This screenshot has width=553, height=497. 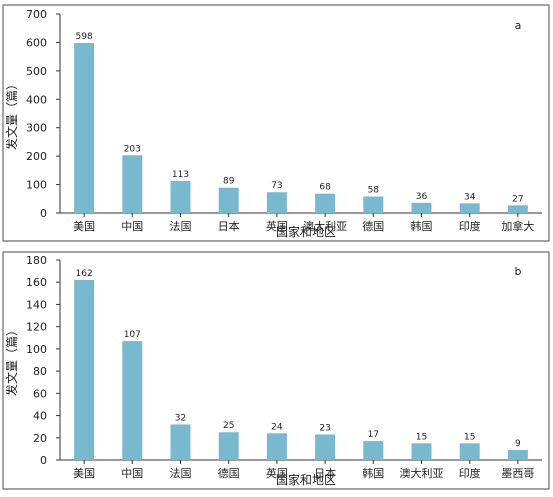 What do you see at coordinates (40, 438) in the screenshot?
I see `y-tick-label: 20` at bounding box center [40, 438].